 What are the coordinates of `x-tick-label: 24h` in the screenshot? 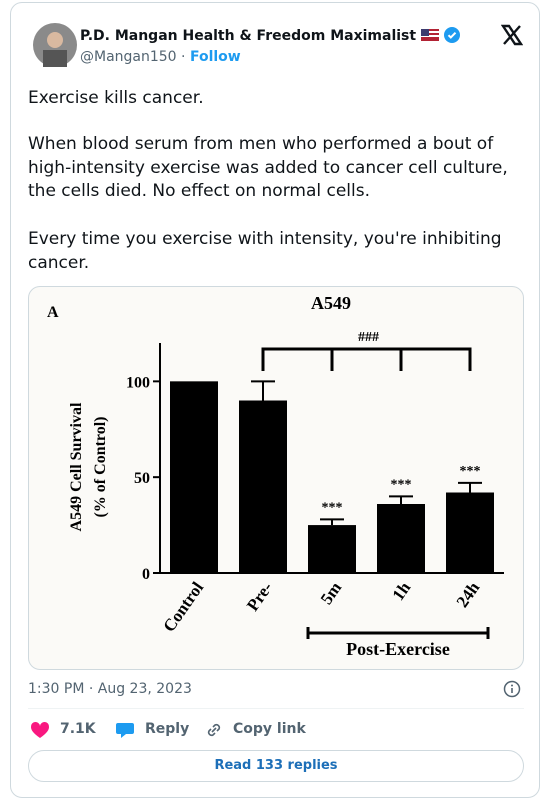 It's located at (468, 594).